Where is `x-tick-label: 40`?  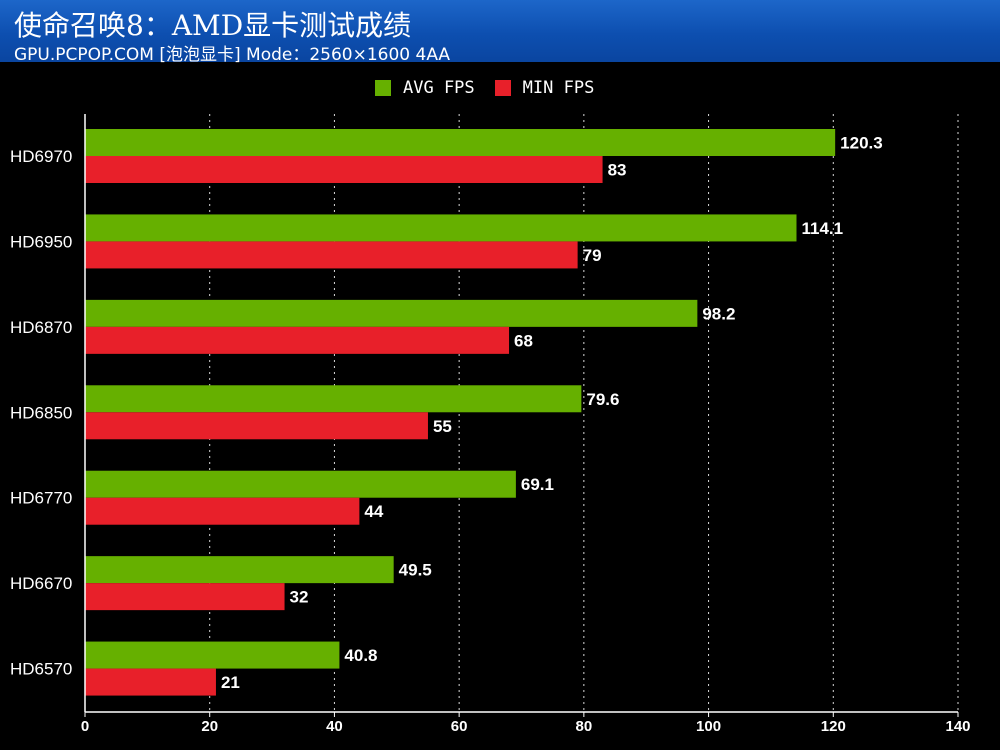
x-tick-label: 40 is located at coordinates (334, 726).